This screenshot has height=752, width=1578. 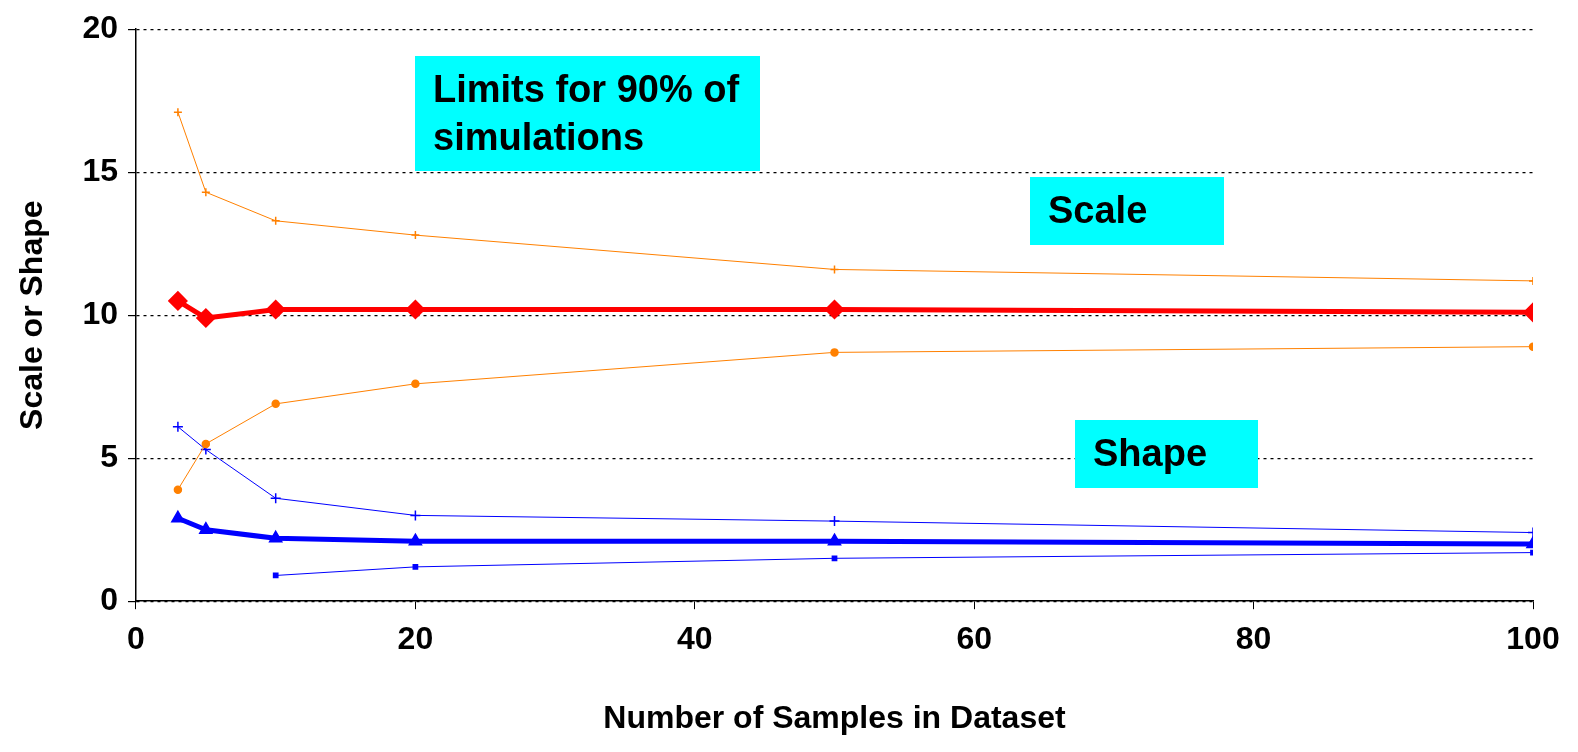 What do you see at coordinates (1127, 211) in the screenshot?
I see `annotation: Scale` at bounding box center [1127, 211].